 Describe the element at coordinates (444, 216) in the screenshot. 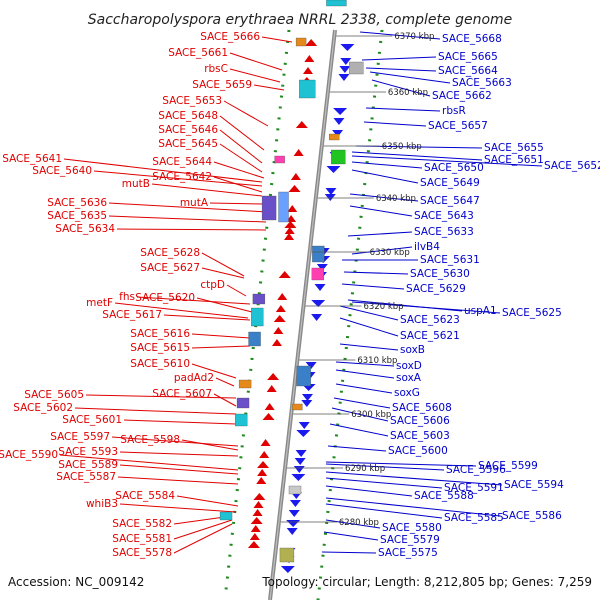

I see `gene-label-right: SACE_5643` at that location.